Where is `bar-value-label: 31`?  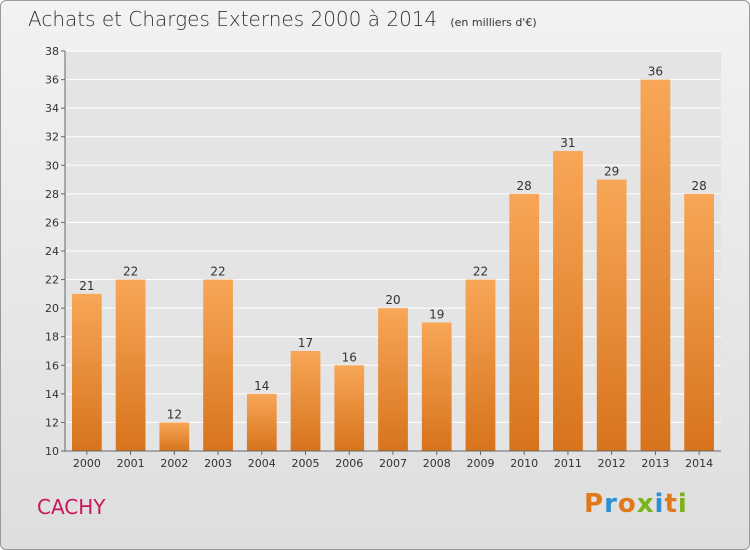
bar-value-label: 31 is located at coordinates (567, 143).